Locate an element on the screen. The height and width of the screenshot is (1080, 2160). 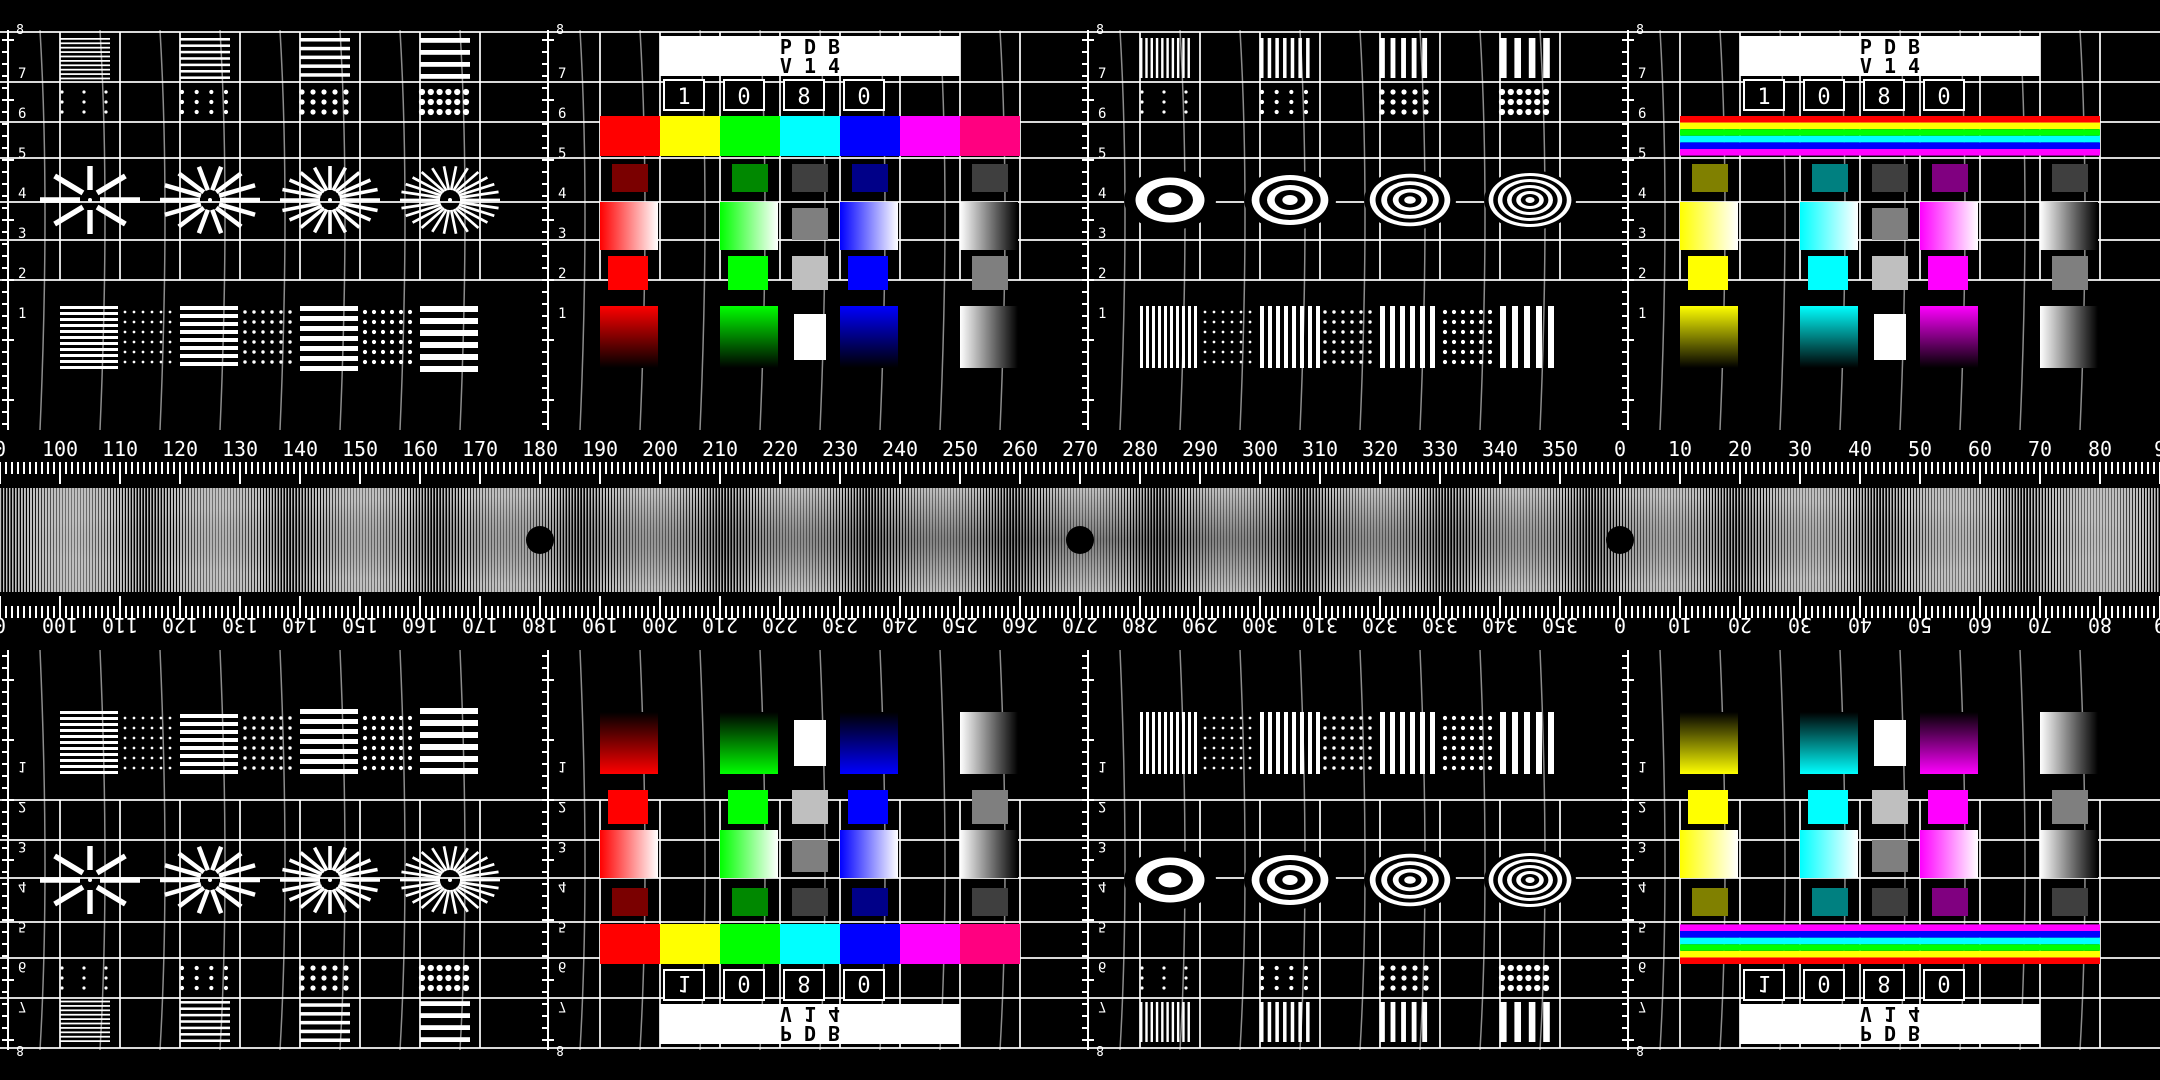
gray-gradient is located at coordinates (2069, 854).